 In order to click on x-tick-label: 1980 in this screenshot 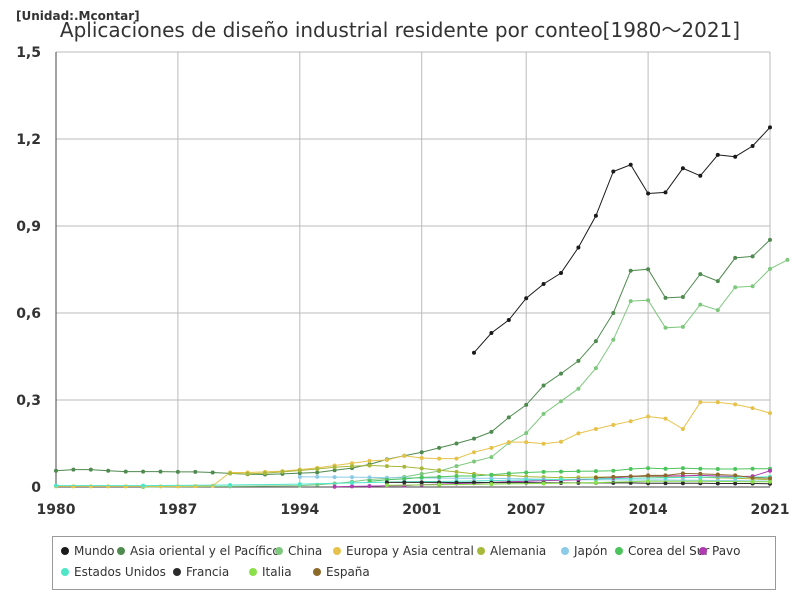, I will do `click(56, 510)`.